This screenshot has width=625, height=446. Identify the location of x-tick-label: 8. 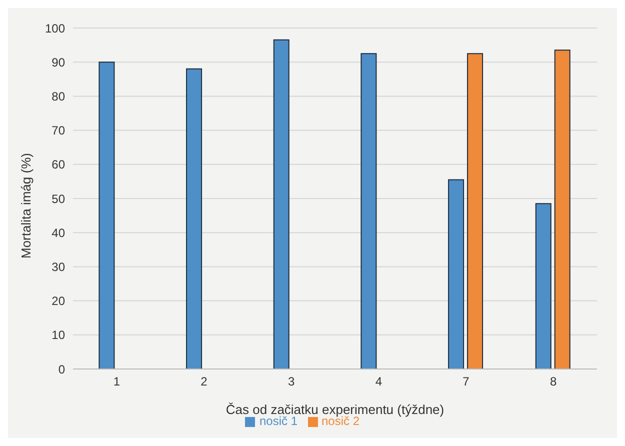
(553, 381).